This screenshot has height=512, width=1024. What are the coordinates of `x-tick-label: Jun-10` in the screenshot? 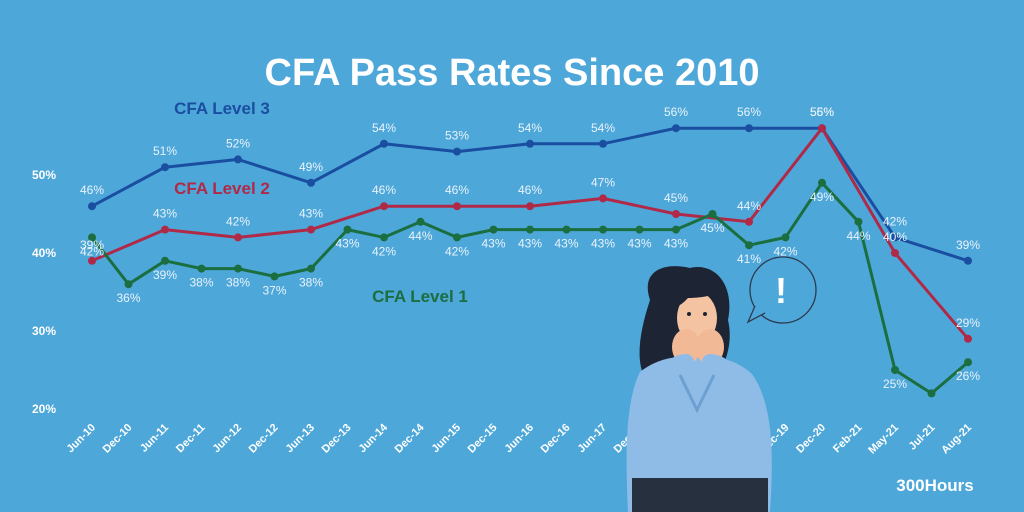 It's located at (82, 439).